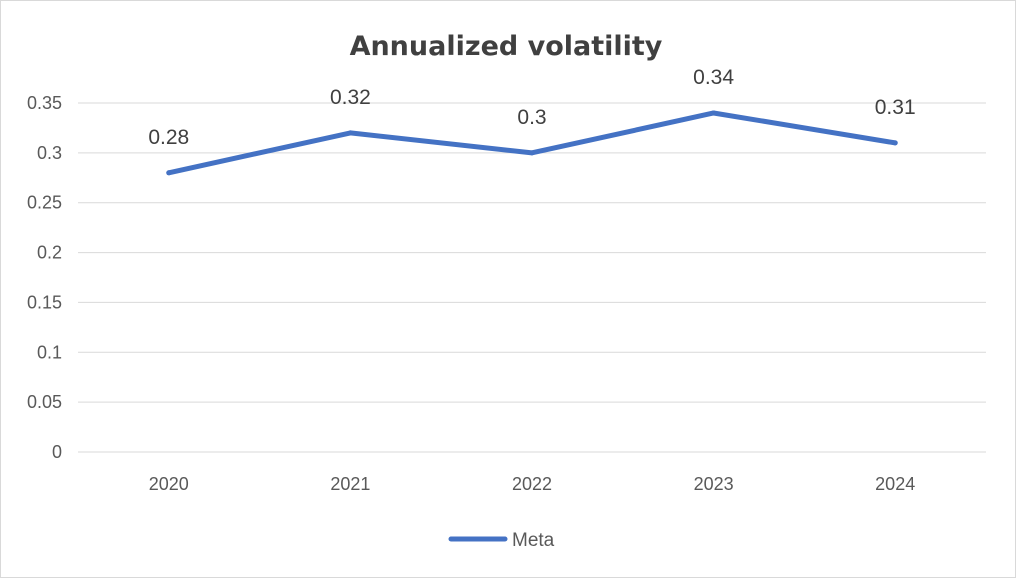  Describe the element at coordinates (44, 402) in the screenshot. I see `y-tick-label: 0.05` at that location.